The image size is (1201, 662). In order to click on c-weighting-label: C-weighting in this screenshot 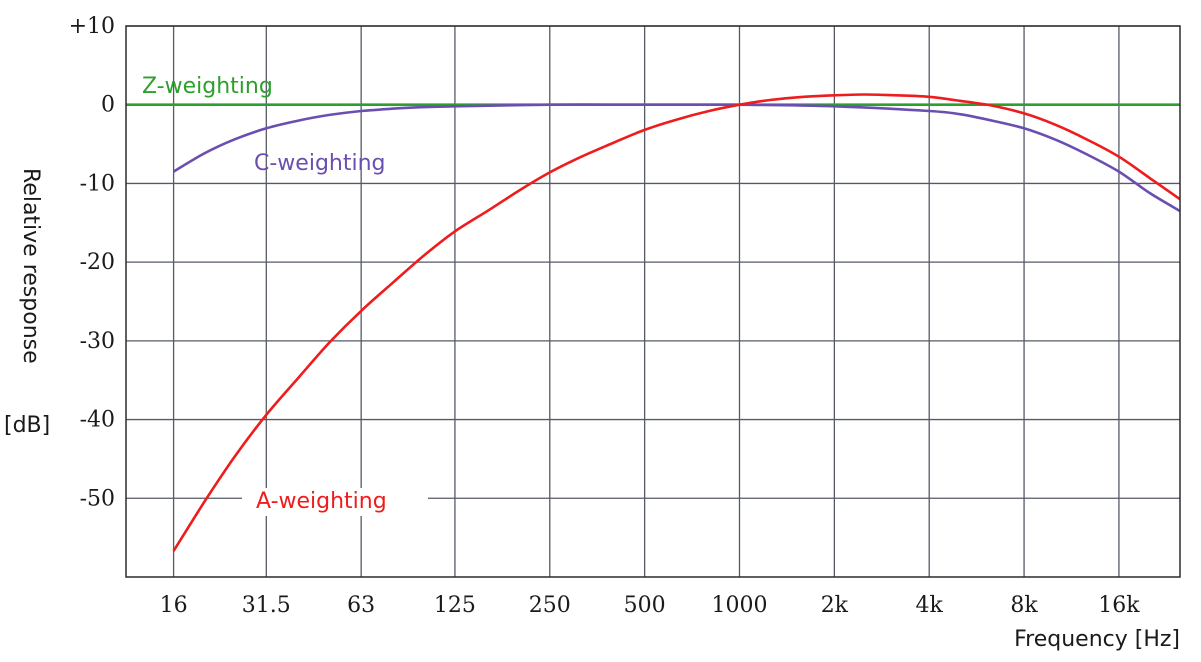, I will do `click(320, 163)`.